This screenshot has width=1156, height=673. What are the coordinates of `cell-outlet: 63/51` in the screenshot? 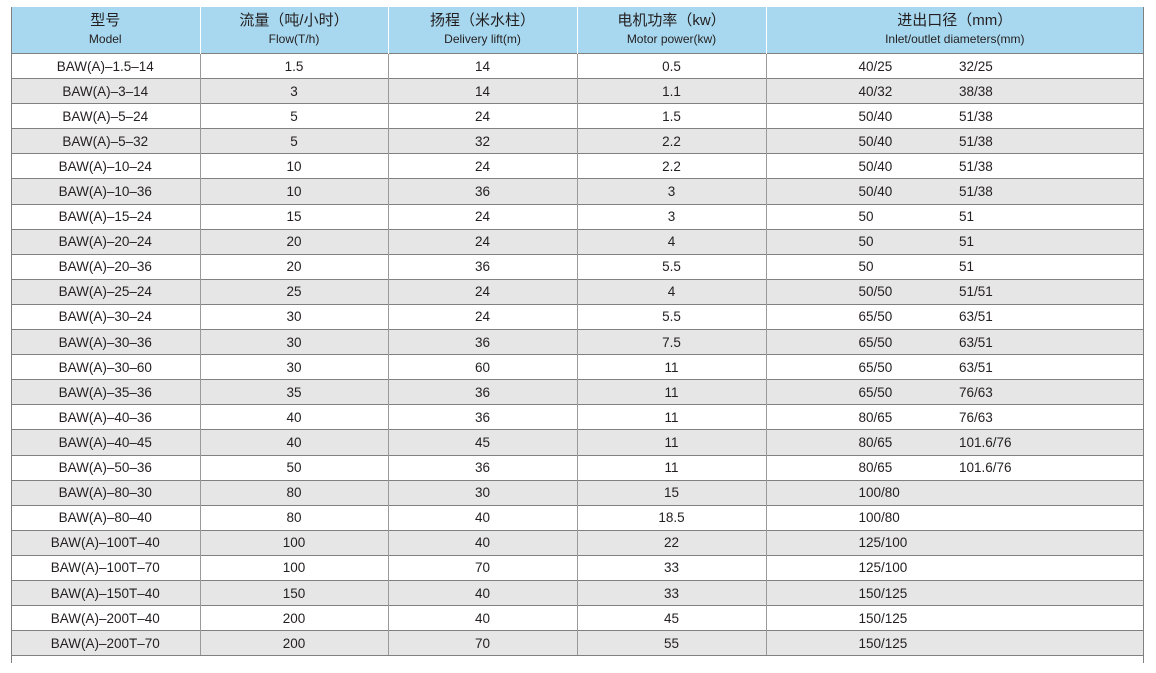 It's located at (1051, 316).